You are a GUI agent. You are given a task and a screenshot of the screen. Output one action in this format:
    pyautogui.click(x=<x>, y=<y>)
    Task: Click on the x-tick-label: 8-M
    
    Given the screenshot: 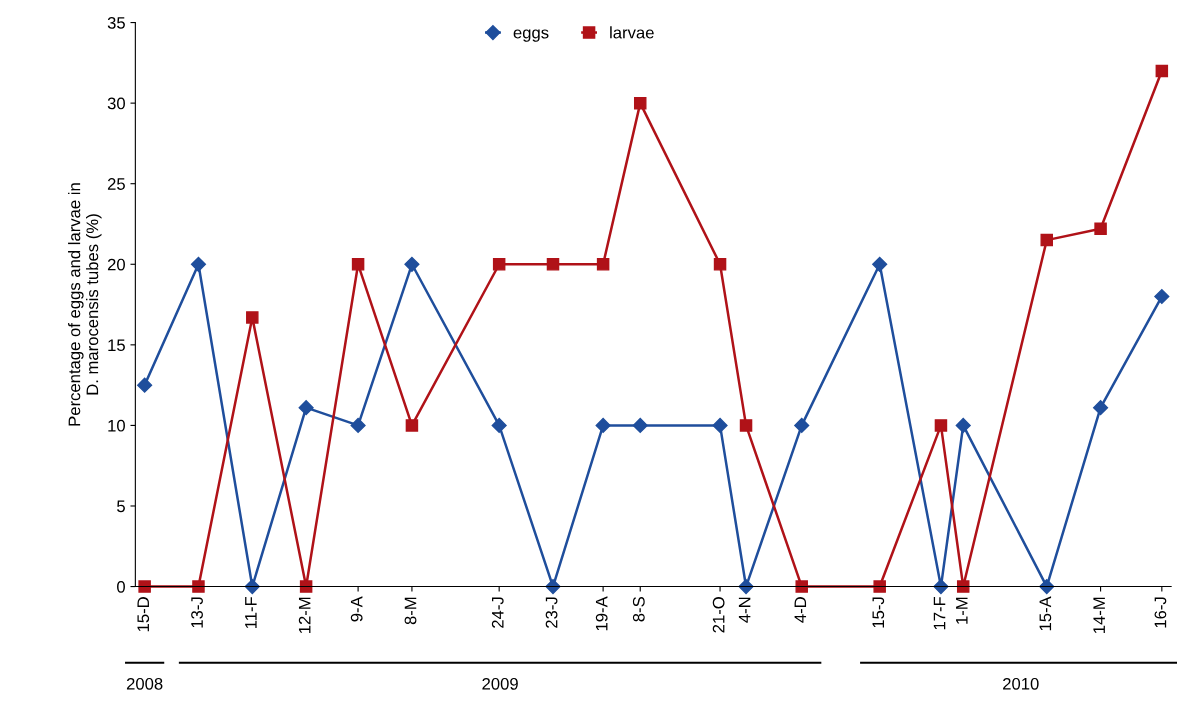 What is the action you would take?
    pyautogui.click(x=410, y=611)
    